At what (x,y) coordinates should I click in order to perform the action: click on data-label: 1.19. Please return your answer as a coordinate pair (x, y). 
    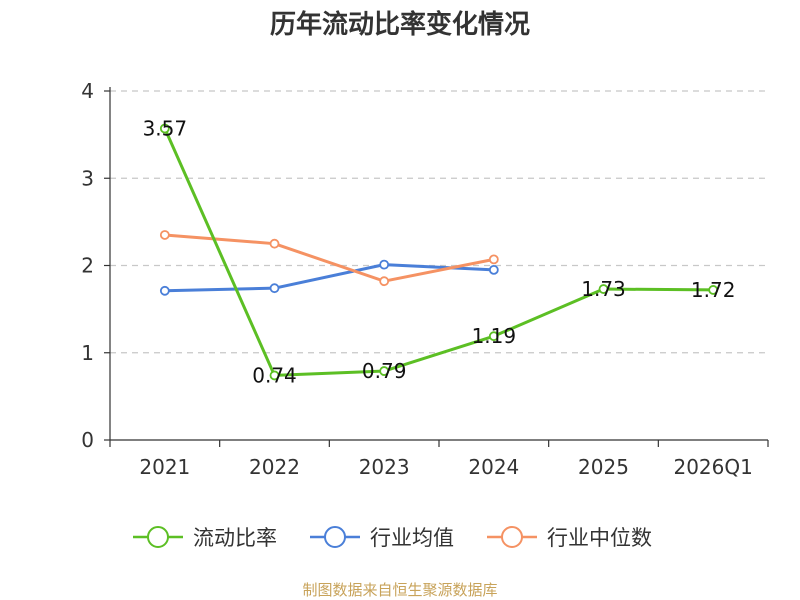
    Looking at the image, I should click on (494, 336).